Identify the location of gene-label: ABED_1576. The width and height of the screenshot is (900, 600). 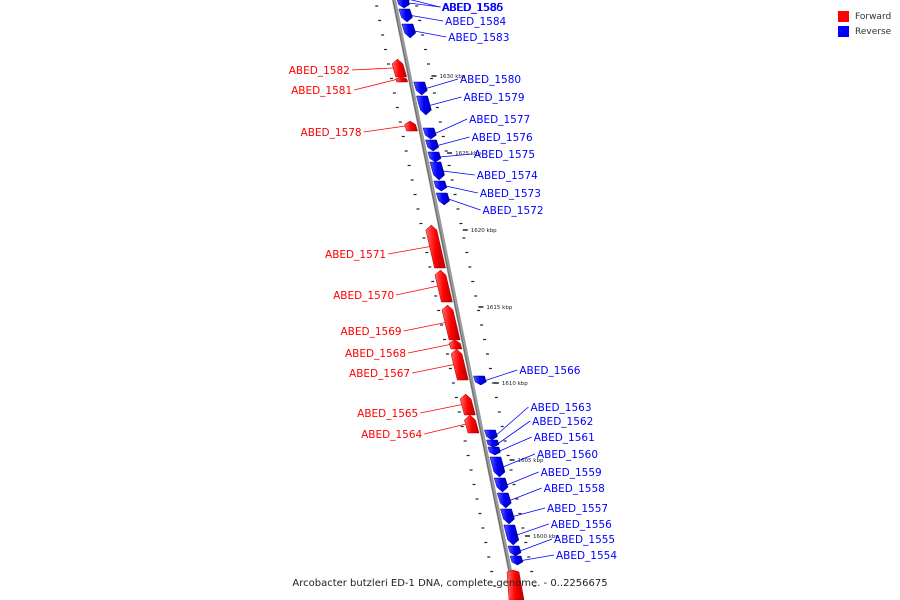
(502, 138).